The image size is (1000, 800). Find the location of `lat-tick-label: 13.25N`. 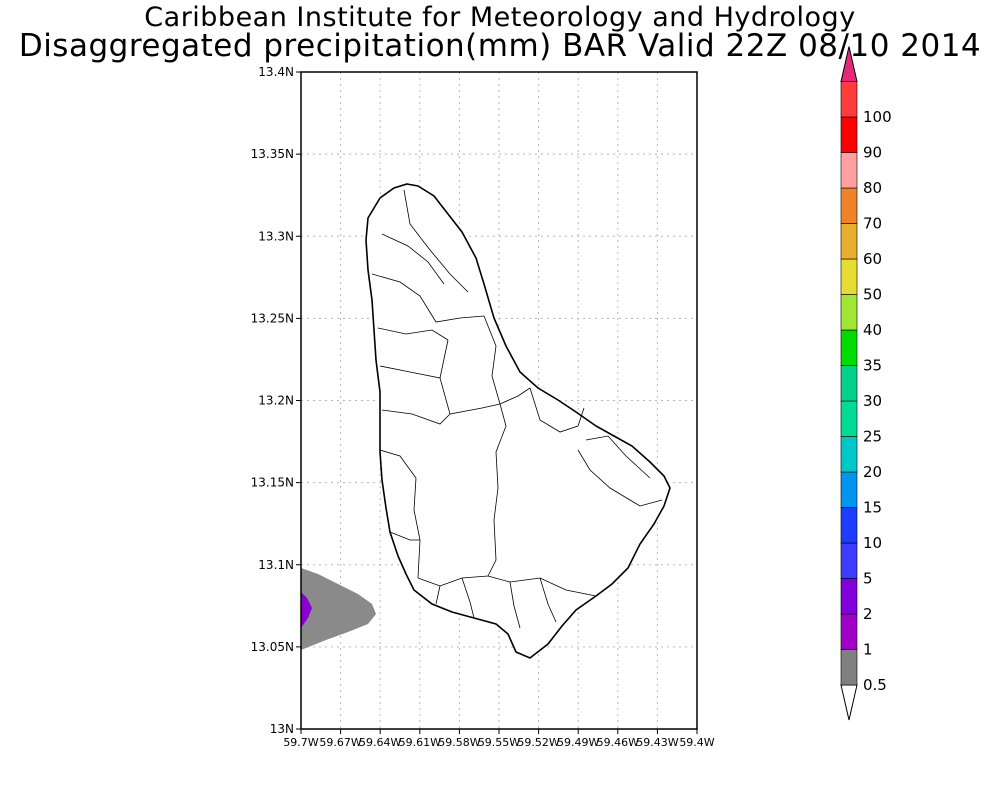

lat-tick-label: 13.25N is located at coordinates (272, 318).